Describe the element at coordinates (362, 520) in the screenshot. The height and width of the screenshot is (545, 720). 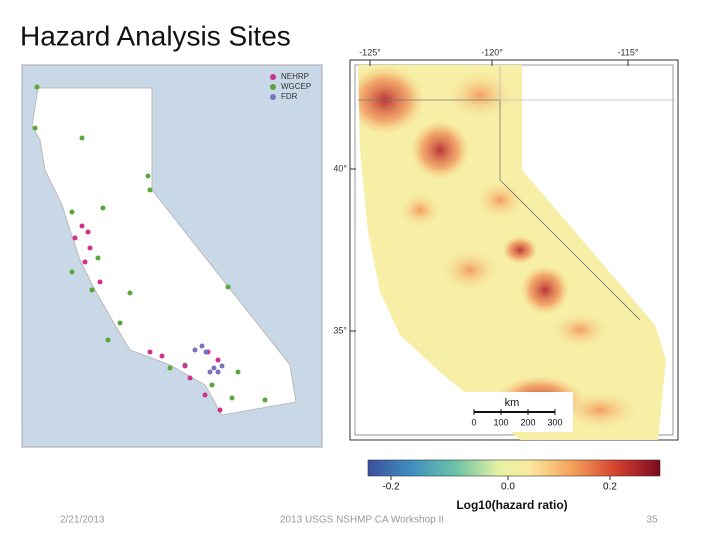
I see `footer-event: 2013 USGS NSHMP CA Workshop II` at that location.